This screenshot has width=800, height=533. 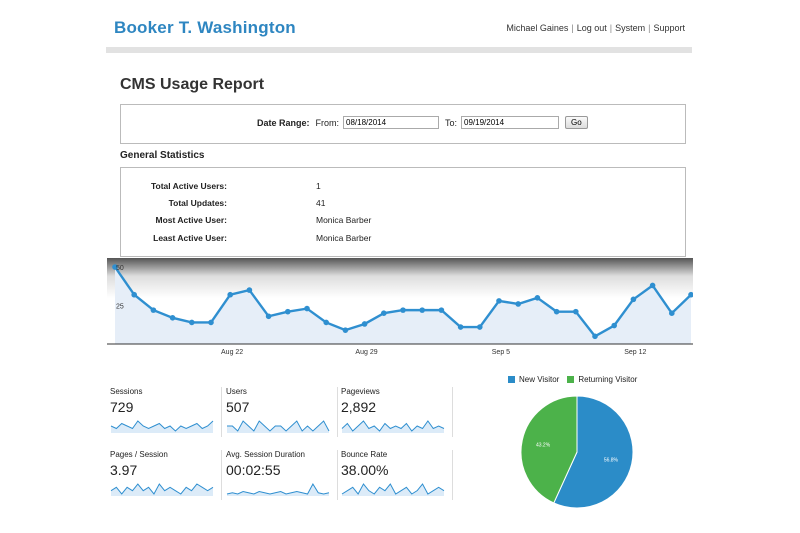 What do you see at coordinates (537, 28) in the screenshot?
I see `user-link: Michael Gaines` at bounding box center [537, 28].